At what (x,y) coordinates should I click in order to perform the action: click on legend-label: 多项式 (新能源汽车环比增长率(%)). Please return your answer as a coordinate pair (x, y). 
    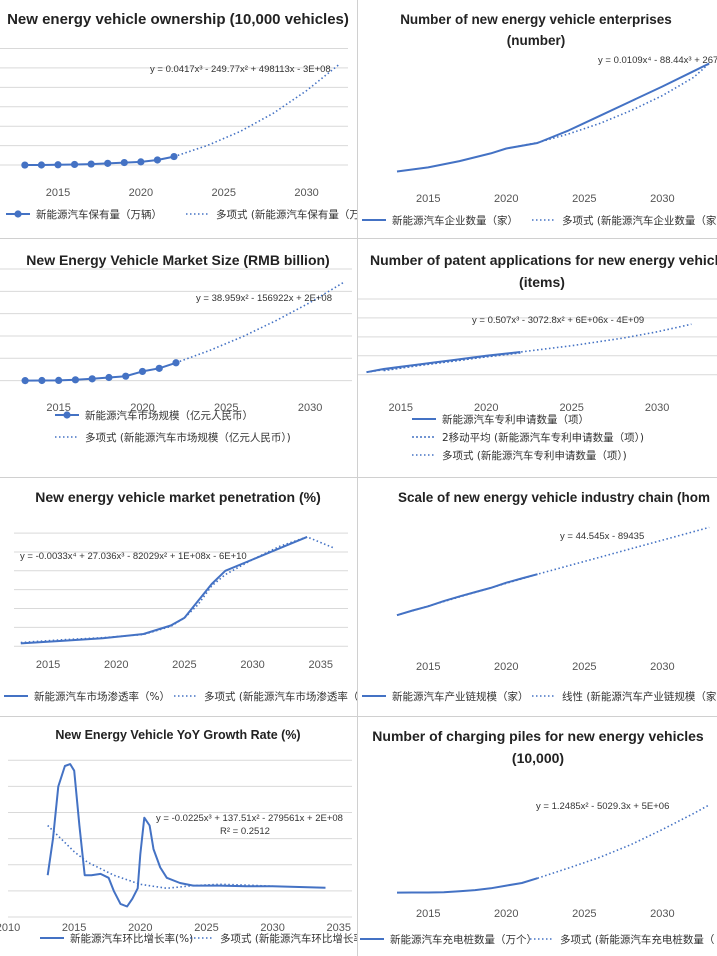
    Looking at the image, I should click on (288, 938).